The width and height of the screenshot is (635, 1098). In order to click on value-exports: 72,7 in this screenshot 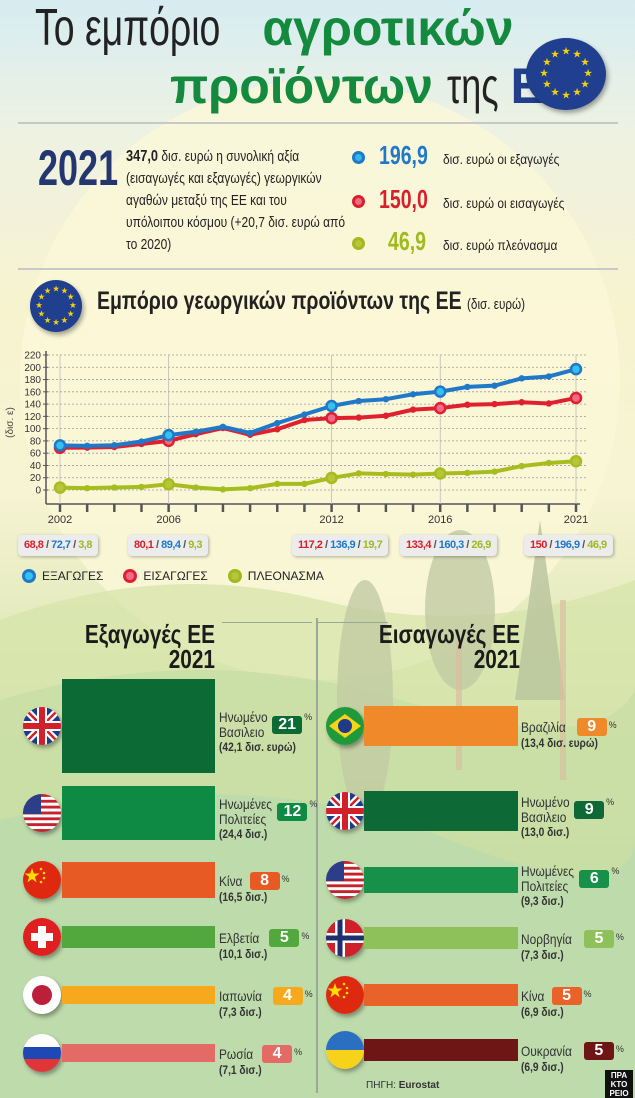, I will do `click(61, 545)`.